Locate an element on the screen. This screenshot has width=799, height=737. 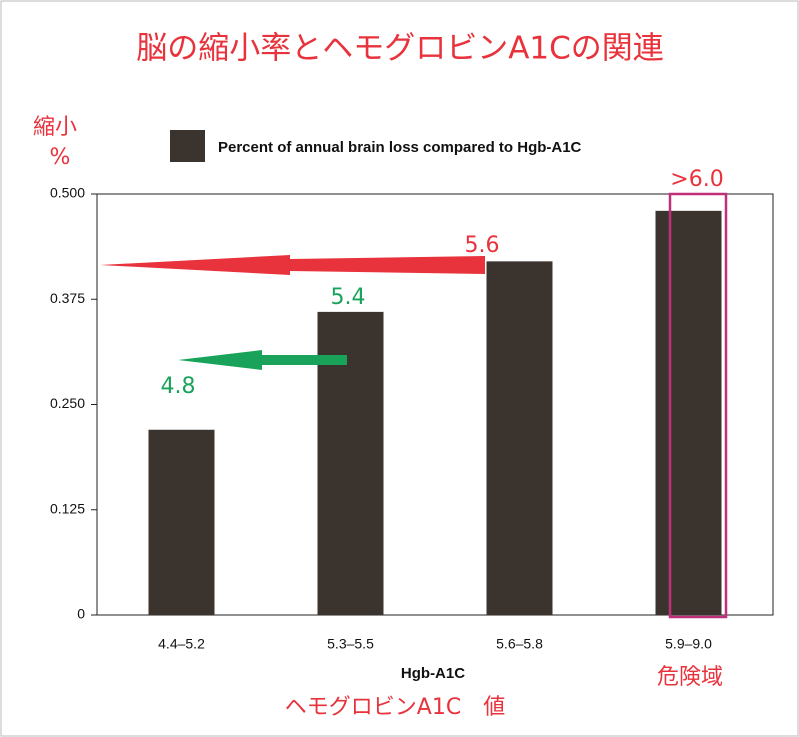
annotation: 5.6 is located at coordinates (482, 245).